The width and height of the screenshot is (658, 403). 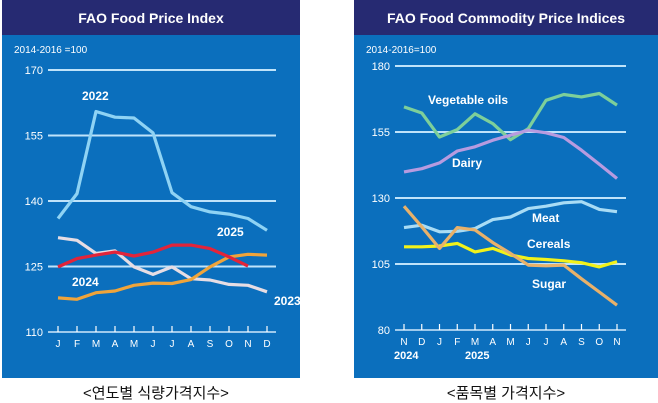 What do you see at coordinates (406, 356) in the screenshot?
I see `year-label: 2024` at bounding box center [406, 356].